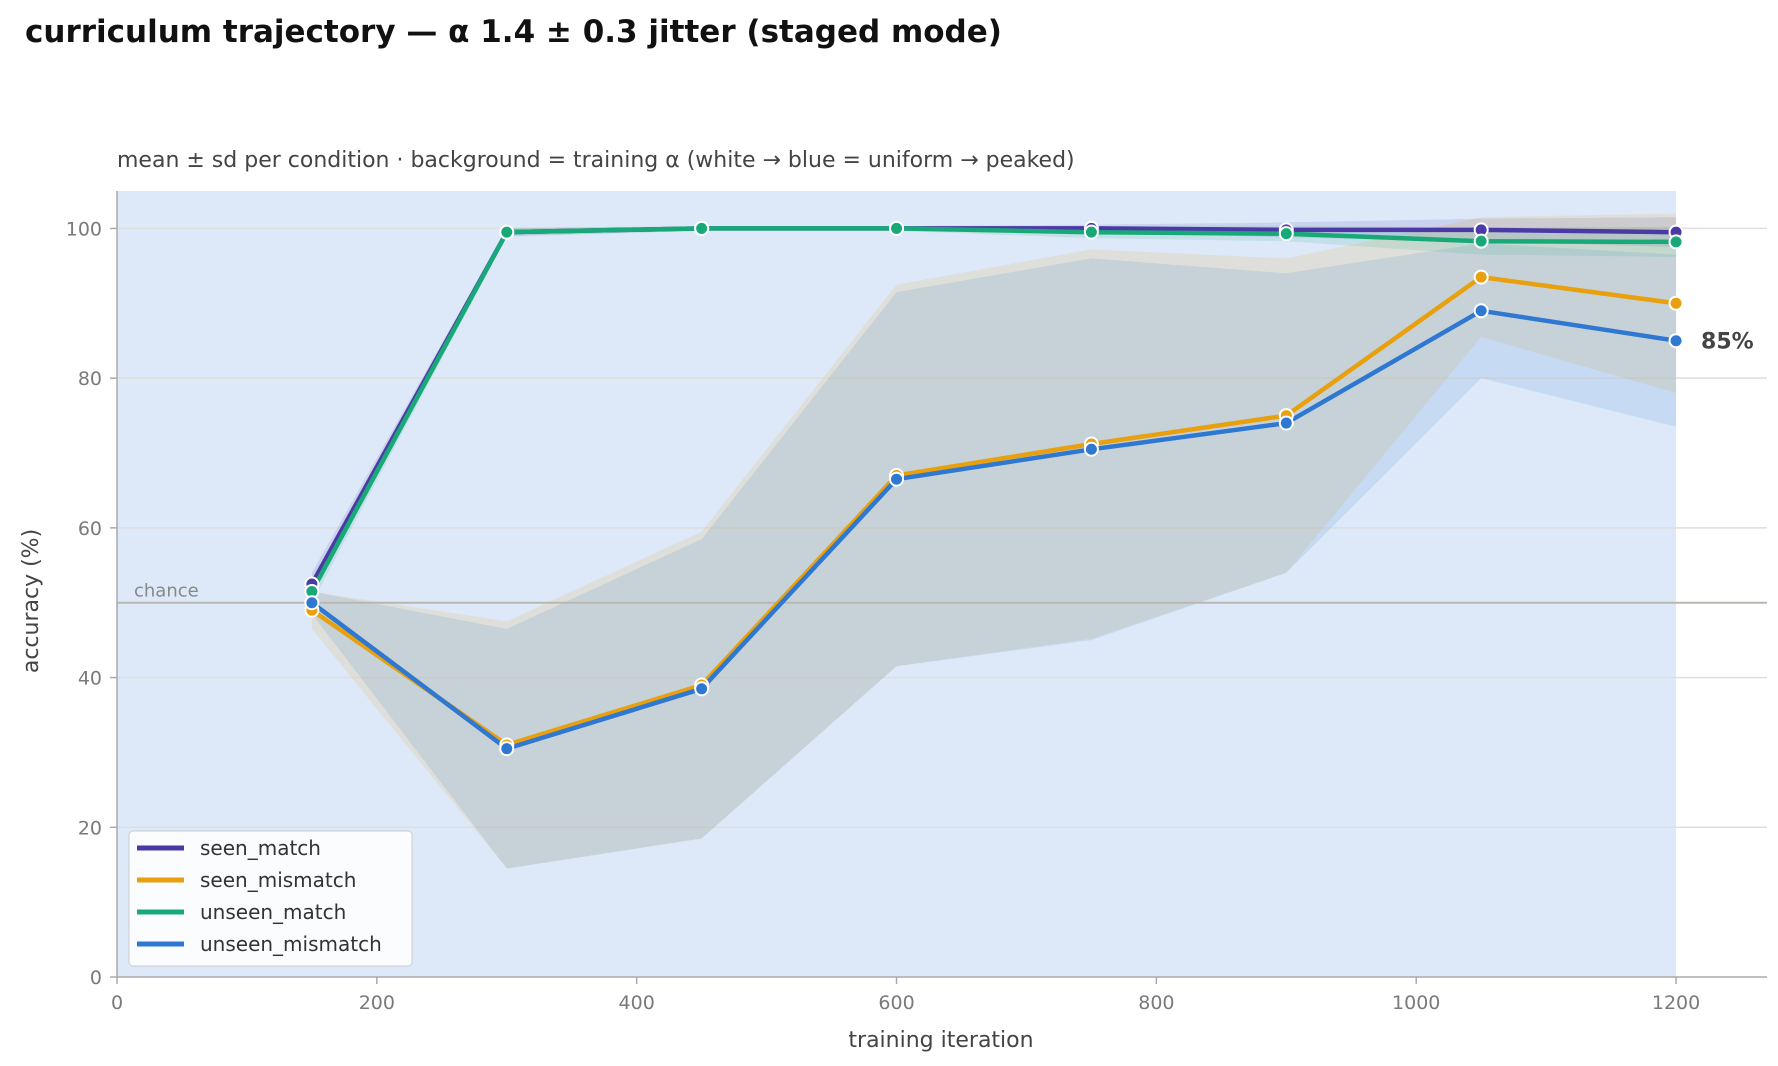  What do you see at coordinates (117, 1003) in the screenshot?
I see `x-tick-label: 0` at bounding box center [117, 1003].